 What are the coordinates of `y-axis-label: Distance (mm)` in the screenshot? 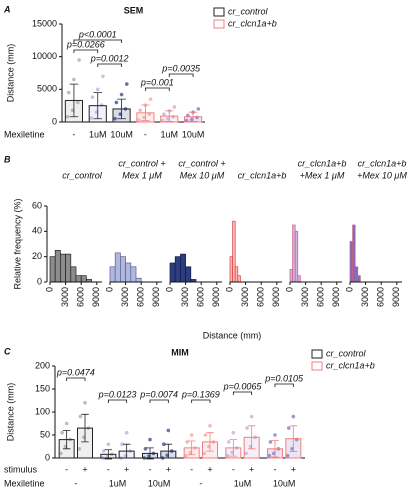 It's located at (10, 73).